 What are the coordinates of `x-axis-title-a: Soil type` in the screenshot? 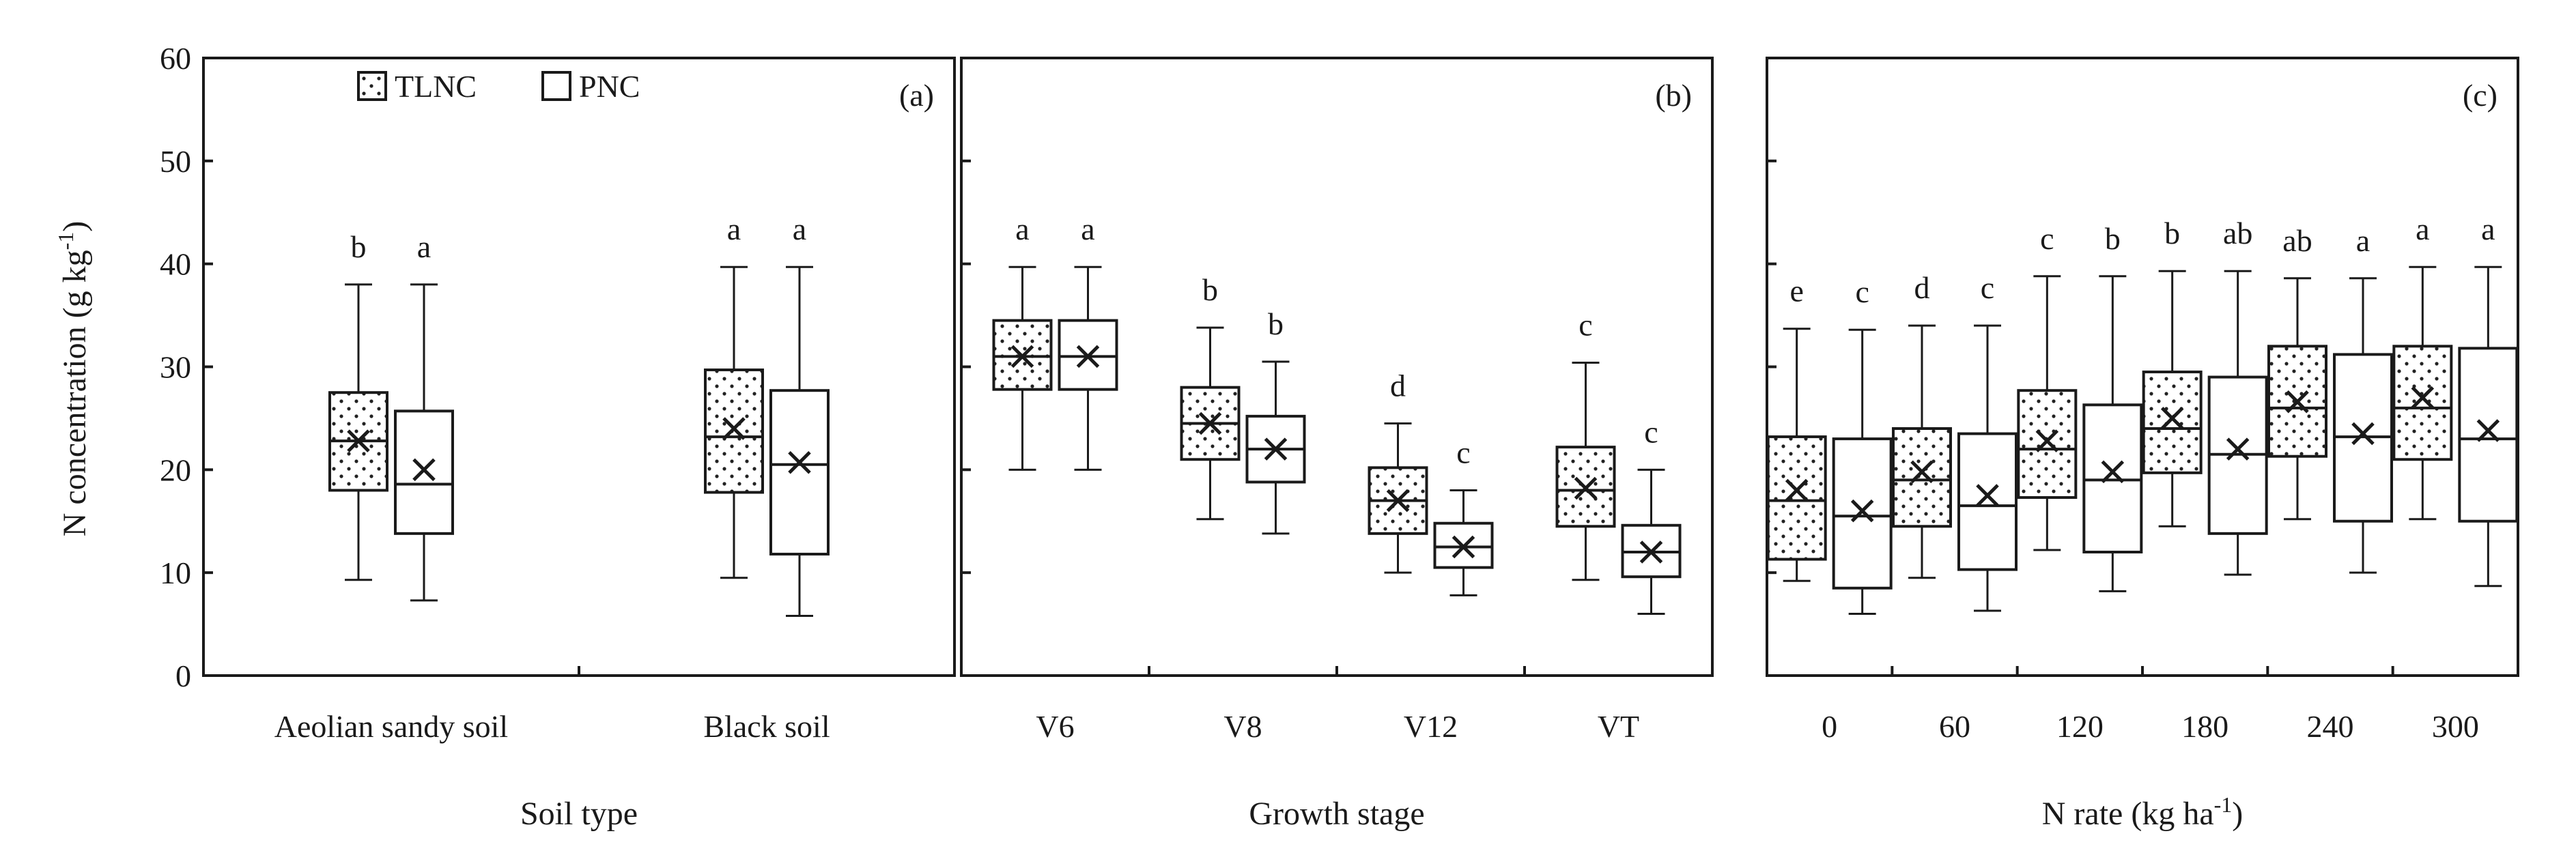 It's located at (579, 814).